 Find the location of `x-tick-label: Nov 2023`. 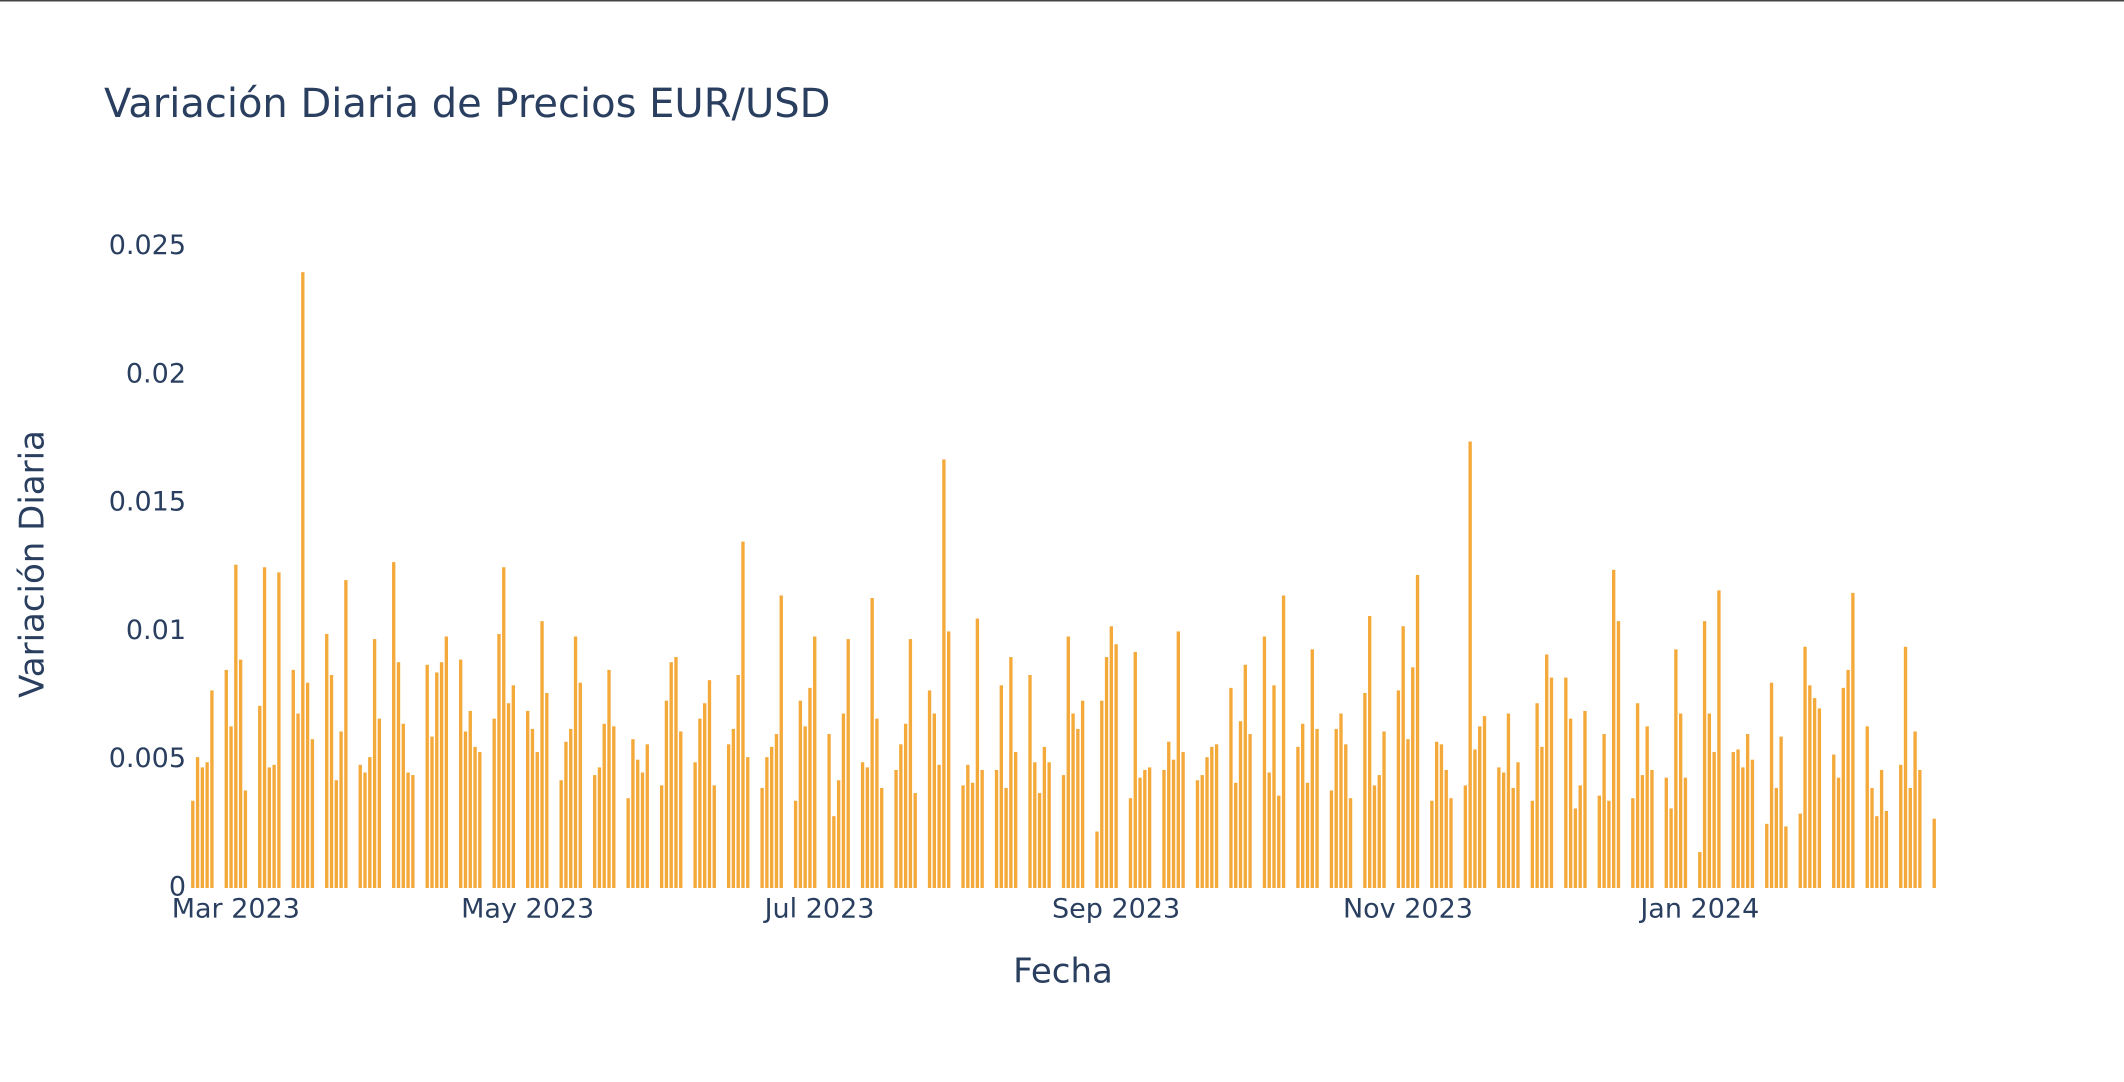

x-tick-label: Nov 2023 is located at coordinates (1408, 909).